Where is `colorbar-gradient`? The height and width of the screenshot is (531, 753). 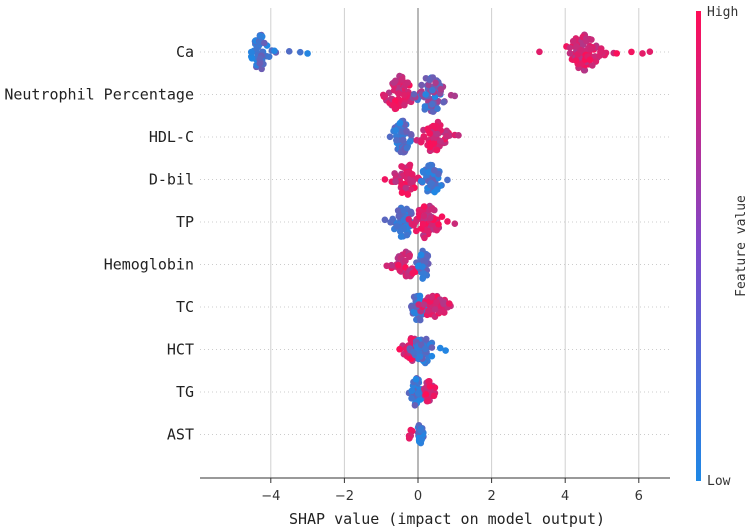 colorbar-gradient is located at coordinates (698, 246).